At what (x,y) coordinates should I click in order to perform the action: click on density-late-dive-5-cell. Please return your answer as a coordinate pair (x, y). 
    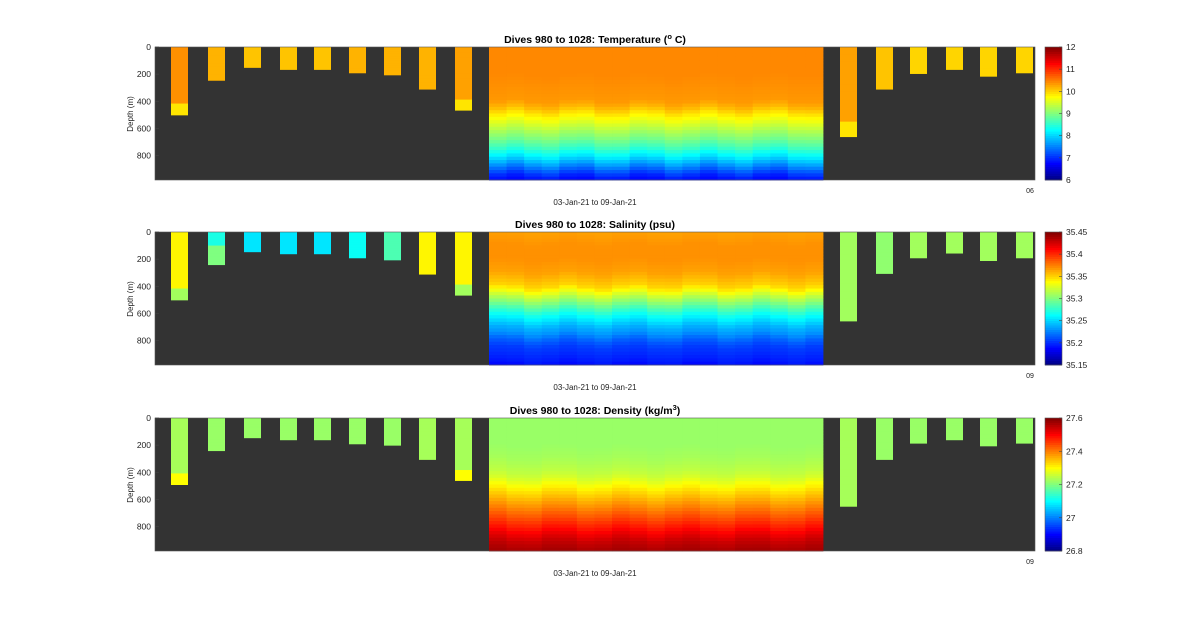
    Looking at the image, I should click on (988, 440).